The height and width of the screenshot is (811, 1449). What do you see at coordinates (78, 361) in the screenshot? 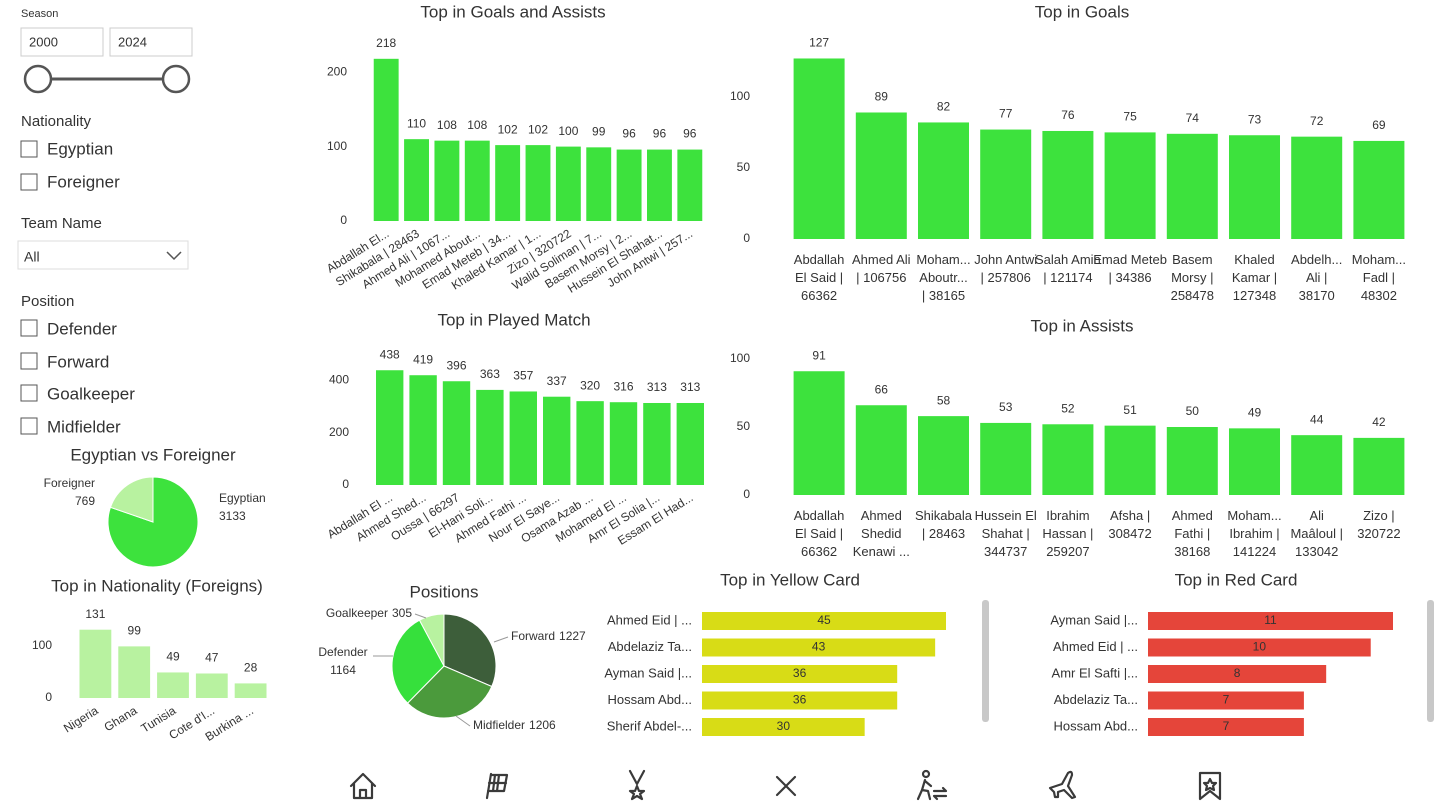
I see `checkbox-label: Forward` at bounding box center [78, 361].